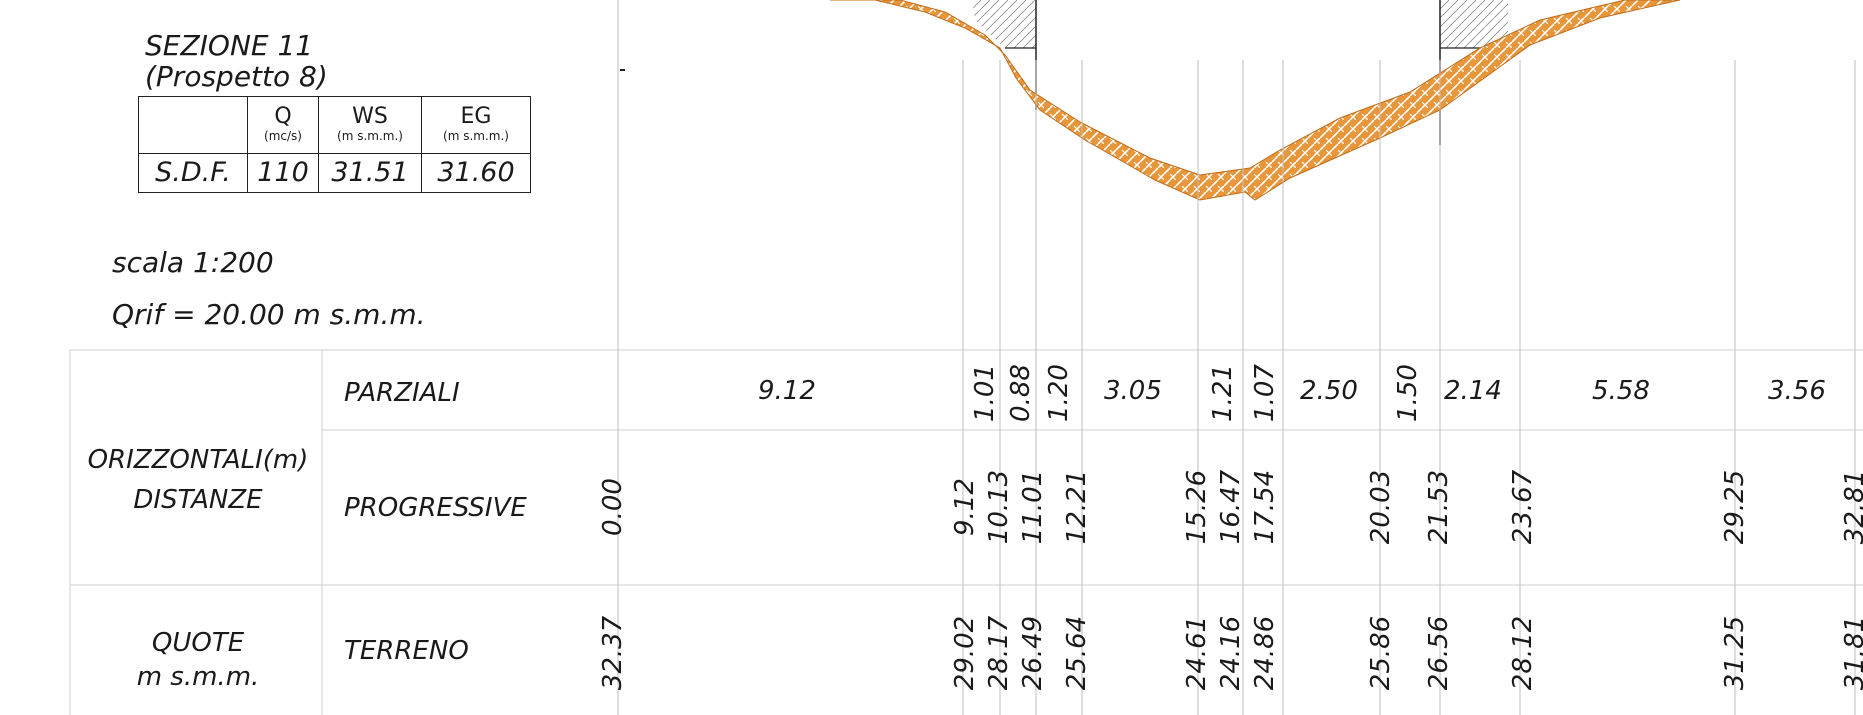 This screenshot has height=715, width=1863. I want to click on ground-value: 24.16, so click(1231, 653).